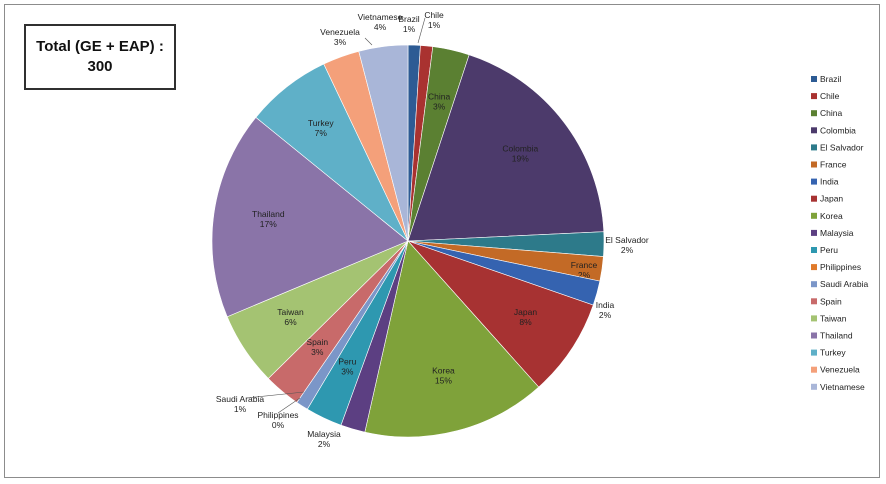 The width and height of the screenshot is (886, 484). Describe the element at coordinates (814, 335) in the screenshot. I see `legend-swatch-thailand` at that location.